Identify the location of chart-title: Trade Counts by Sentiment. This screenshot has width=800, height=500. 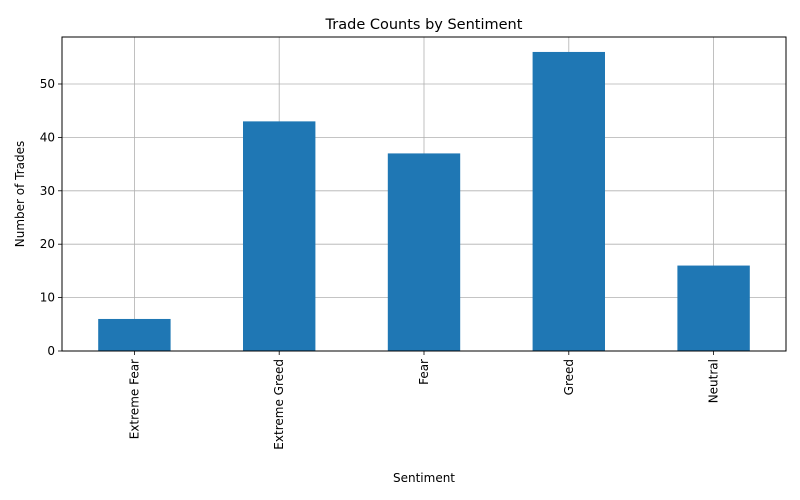
(424, 25).